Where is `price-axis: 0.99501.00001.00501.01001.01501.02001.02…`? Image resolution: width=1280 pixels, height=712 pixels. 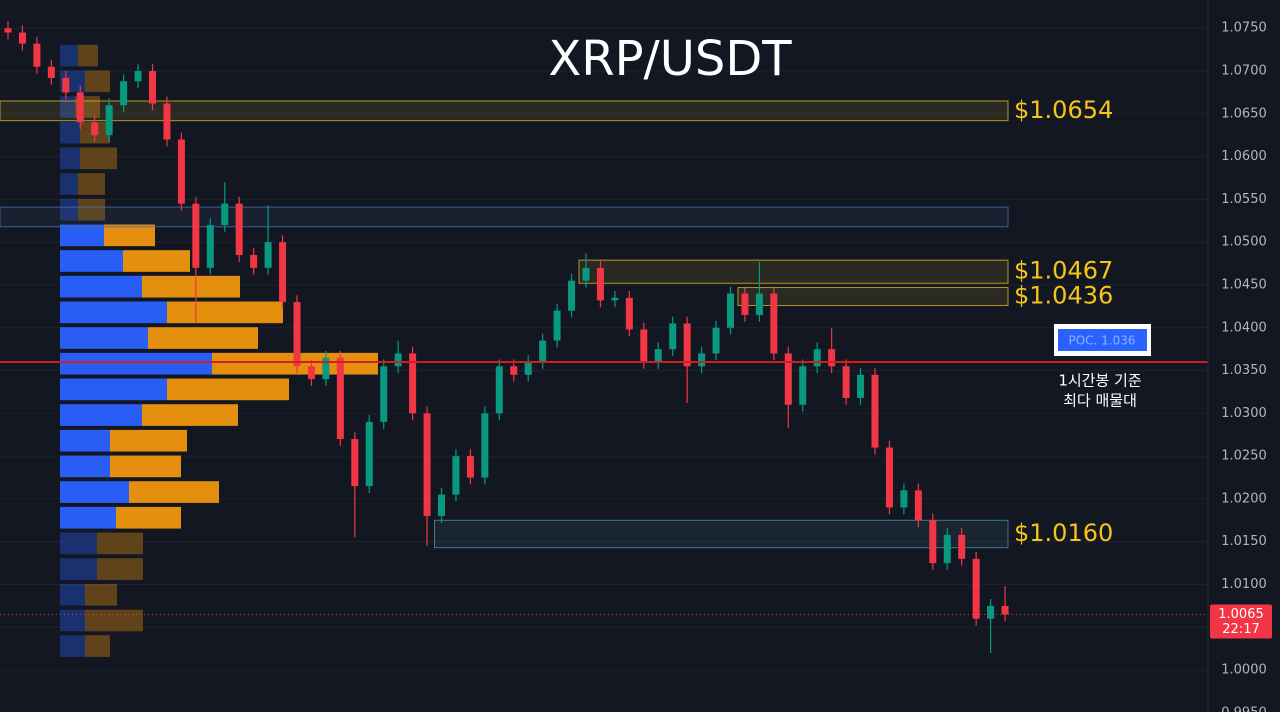 price-axis: 0.99501.00001.00501.01001.01501.02001.02… is located at coordinates (1241, 366).